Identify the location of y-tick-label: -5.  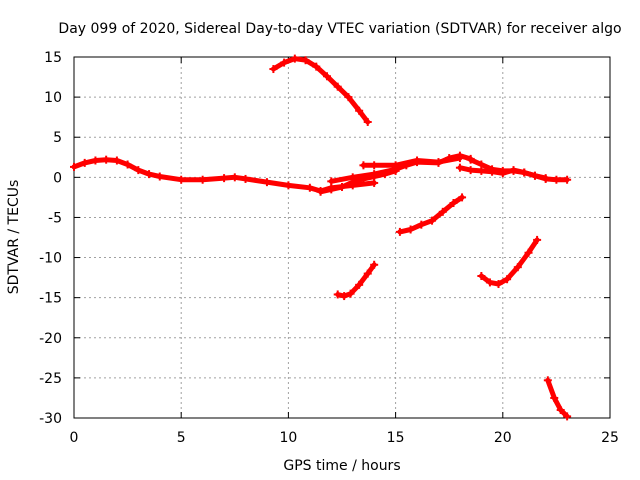
(55, 218).